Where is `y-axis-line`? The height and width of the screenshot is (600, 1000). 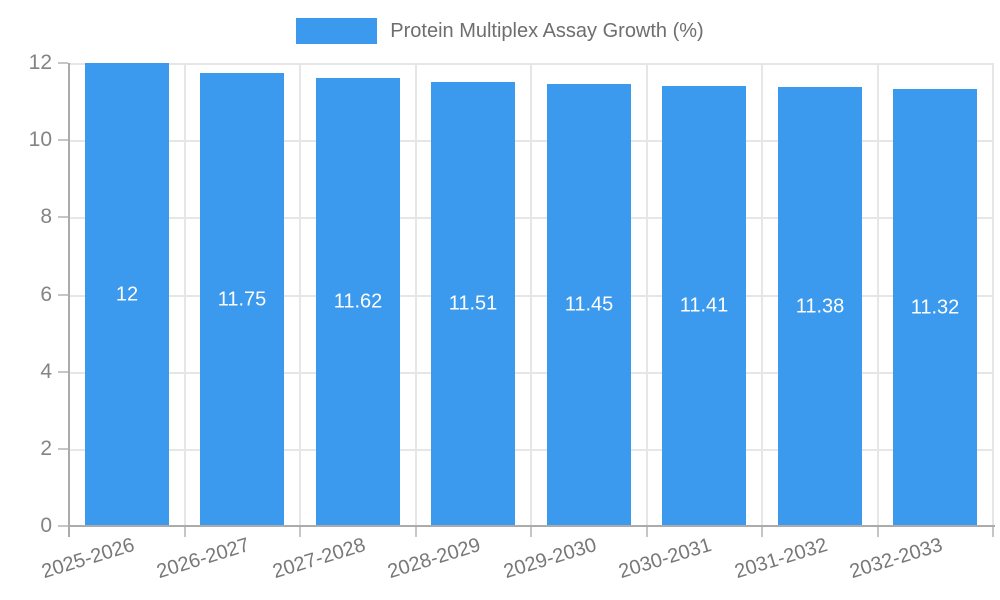
y-axis-line is located at coordinates (69, 299).